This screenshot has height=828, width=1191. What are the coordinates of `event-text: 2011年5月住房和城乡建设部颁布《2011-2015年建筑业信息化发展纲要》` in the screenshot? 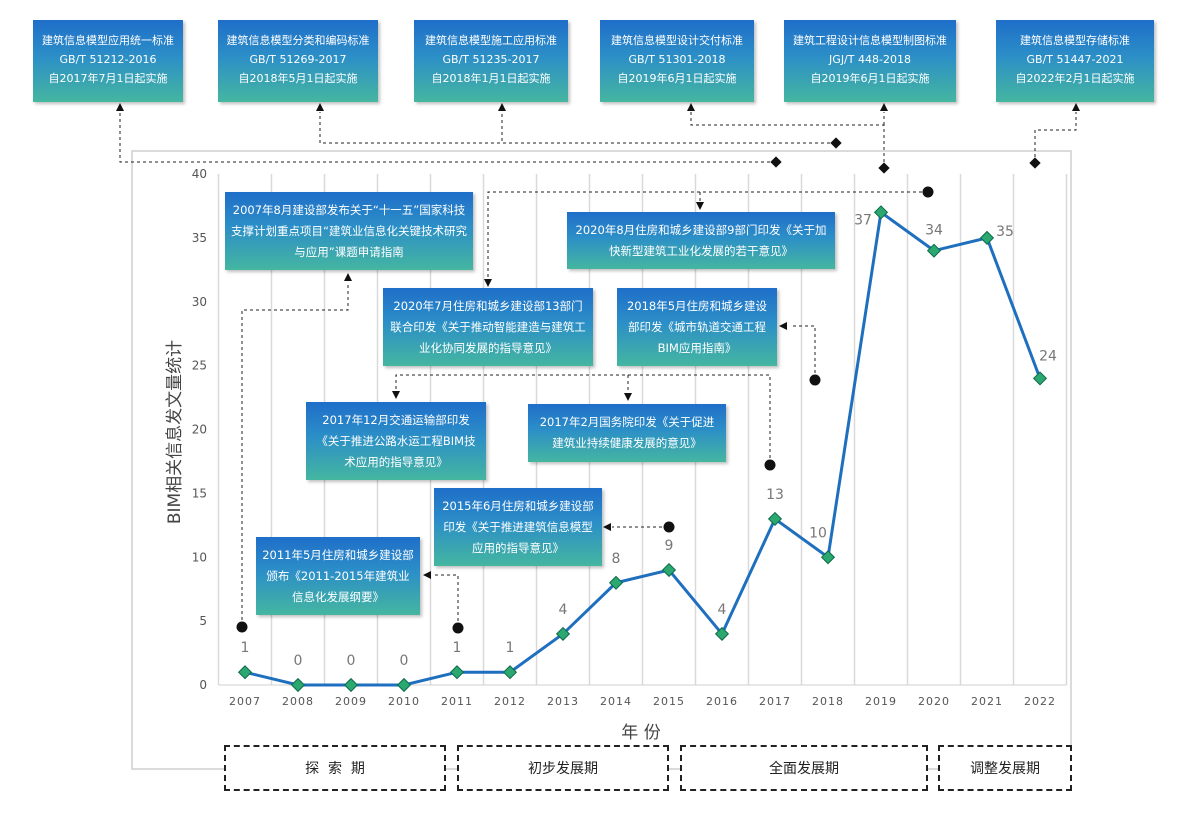 It's located at (338, 575).